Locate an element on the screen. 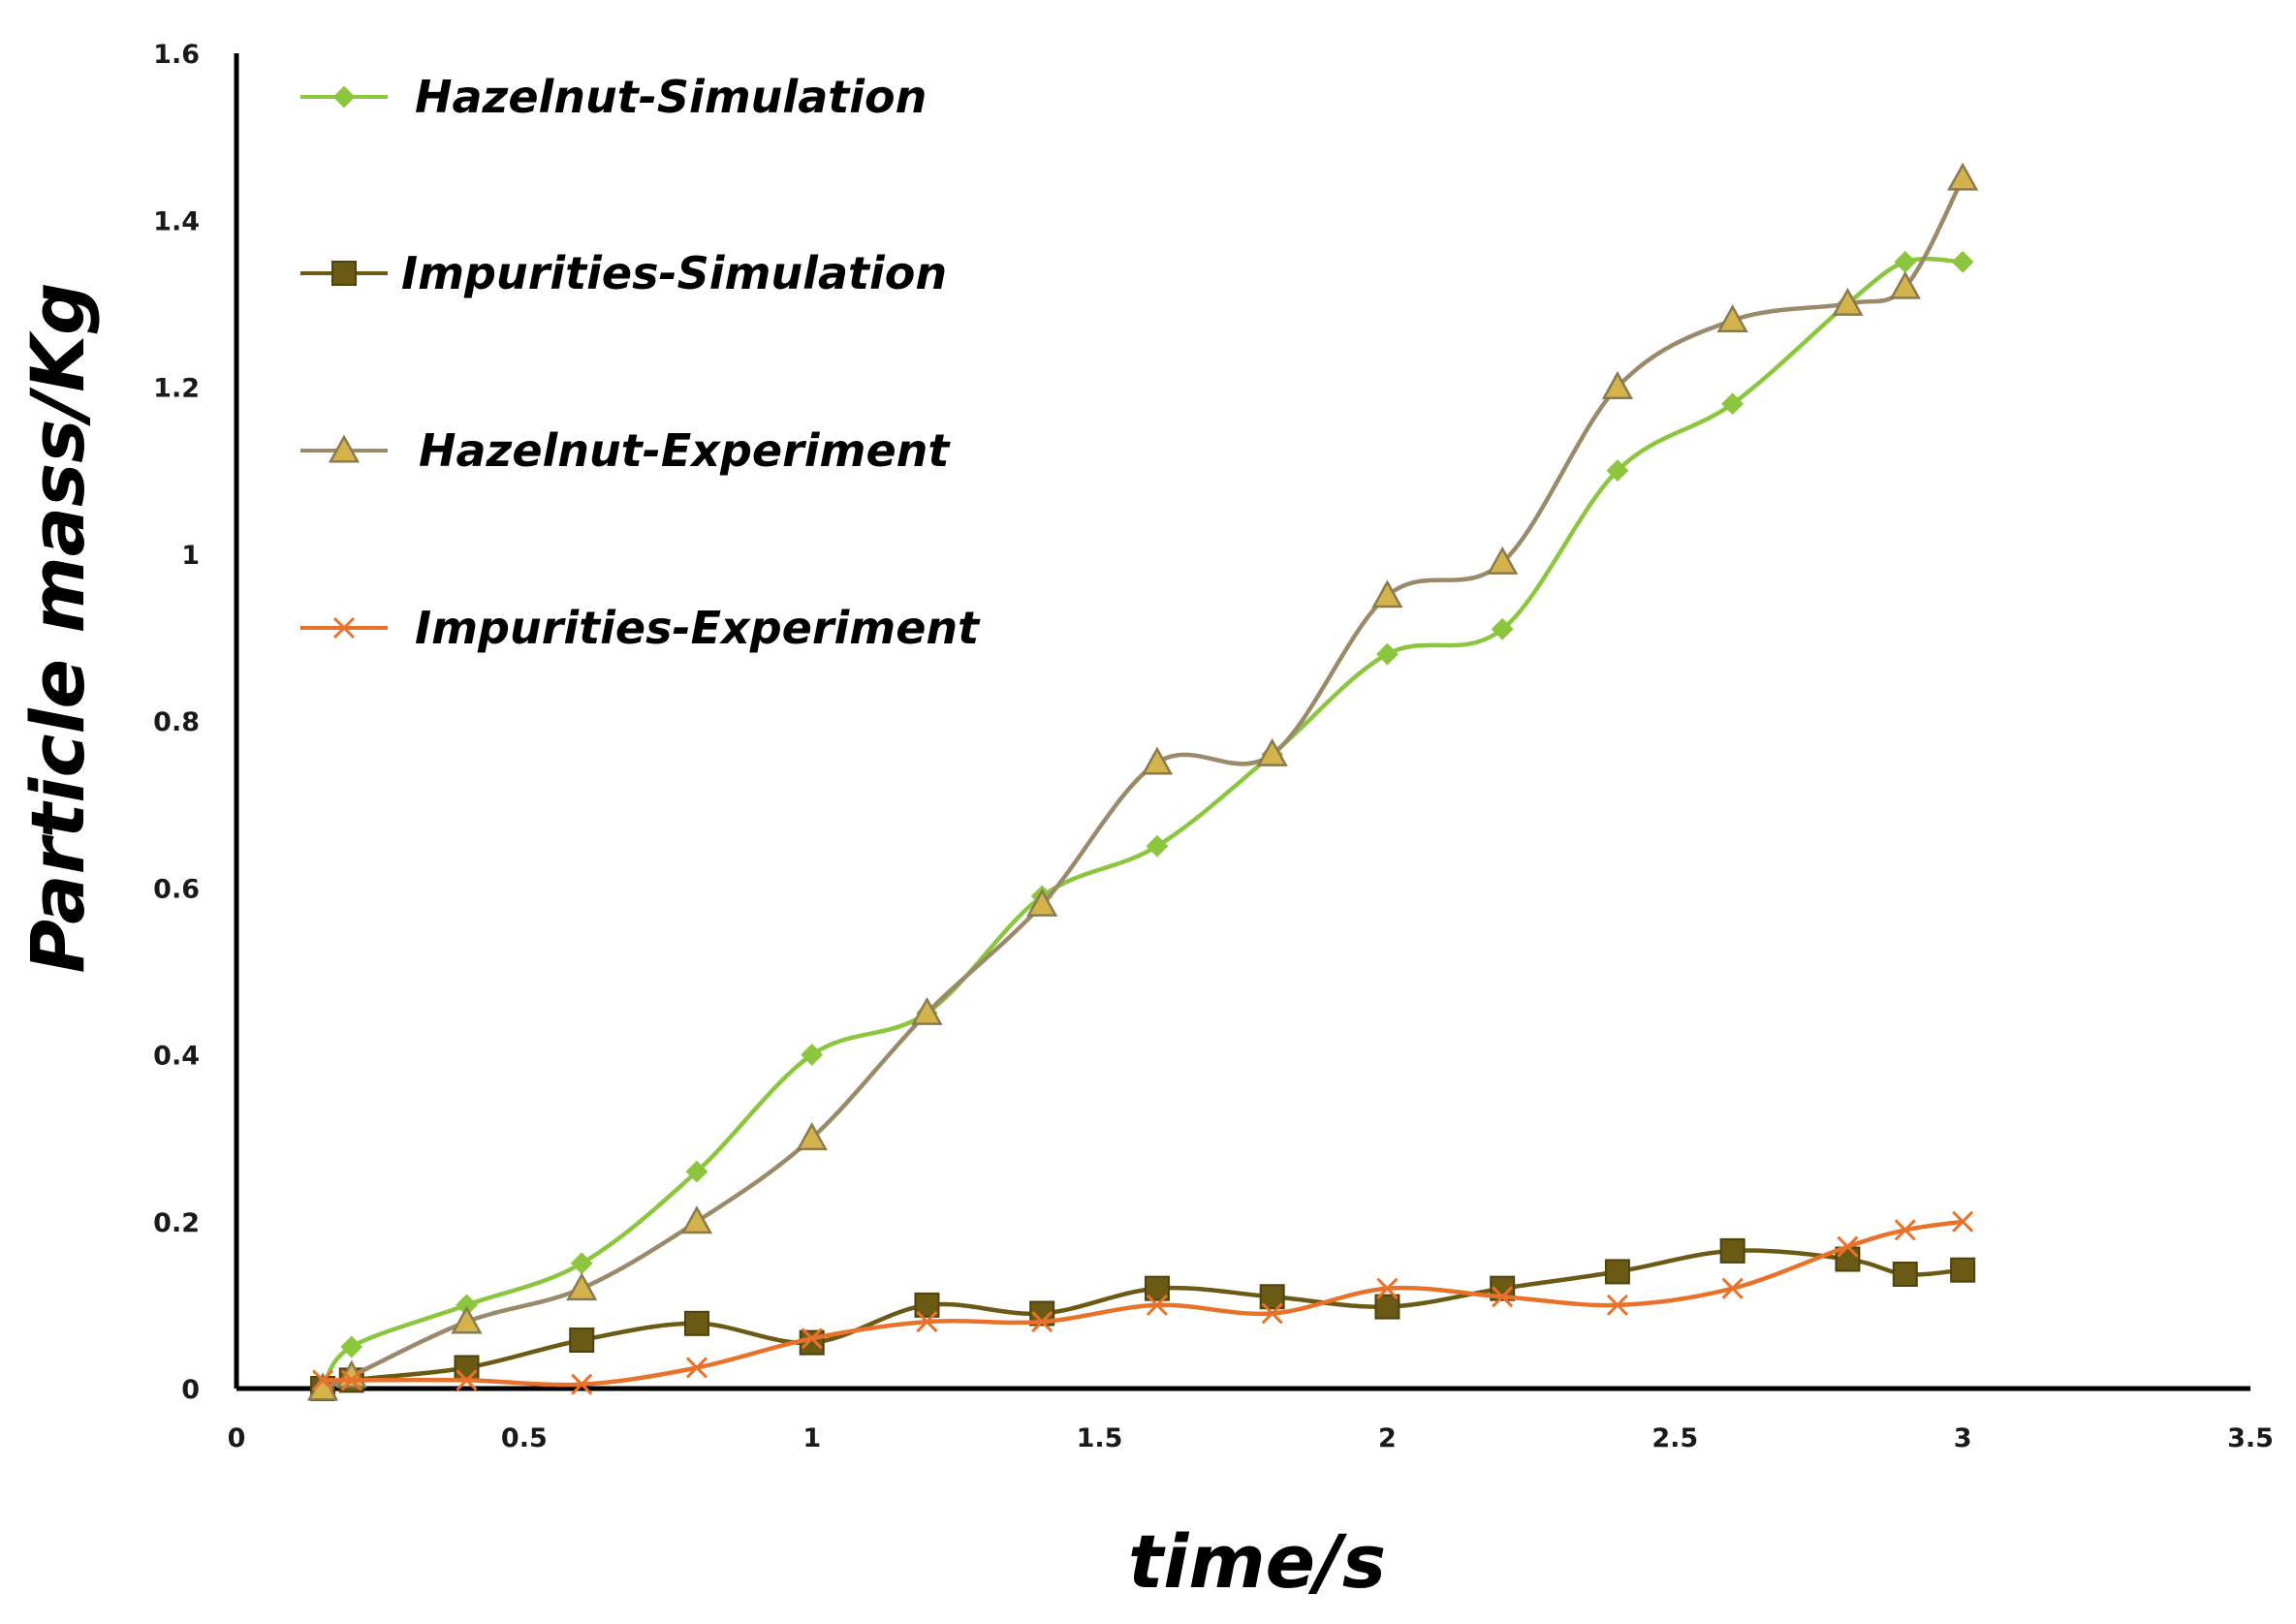 Image resolution: width=2296 pixels, height=1624 pixels. y-tick-label: 0.2 is located at coordinates (176, 1223).